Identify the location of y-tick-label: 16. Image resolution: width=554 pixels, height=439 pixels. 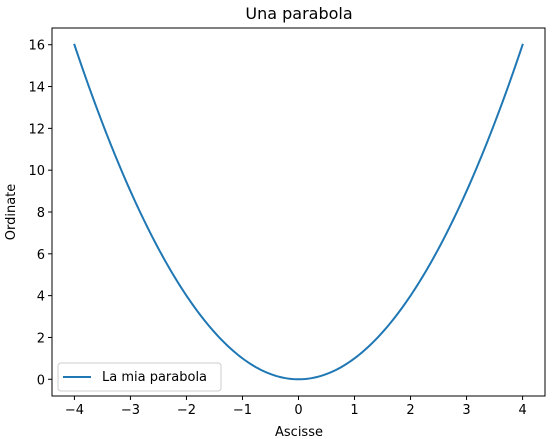
(36, 46).